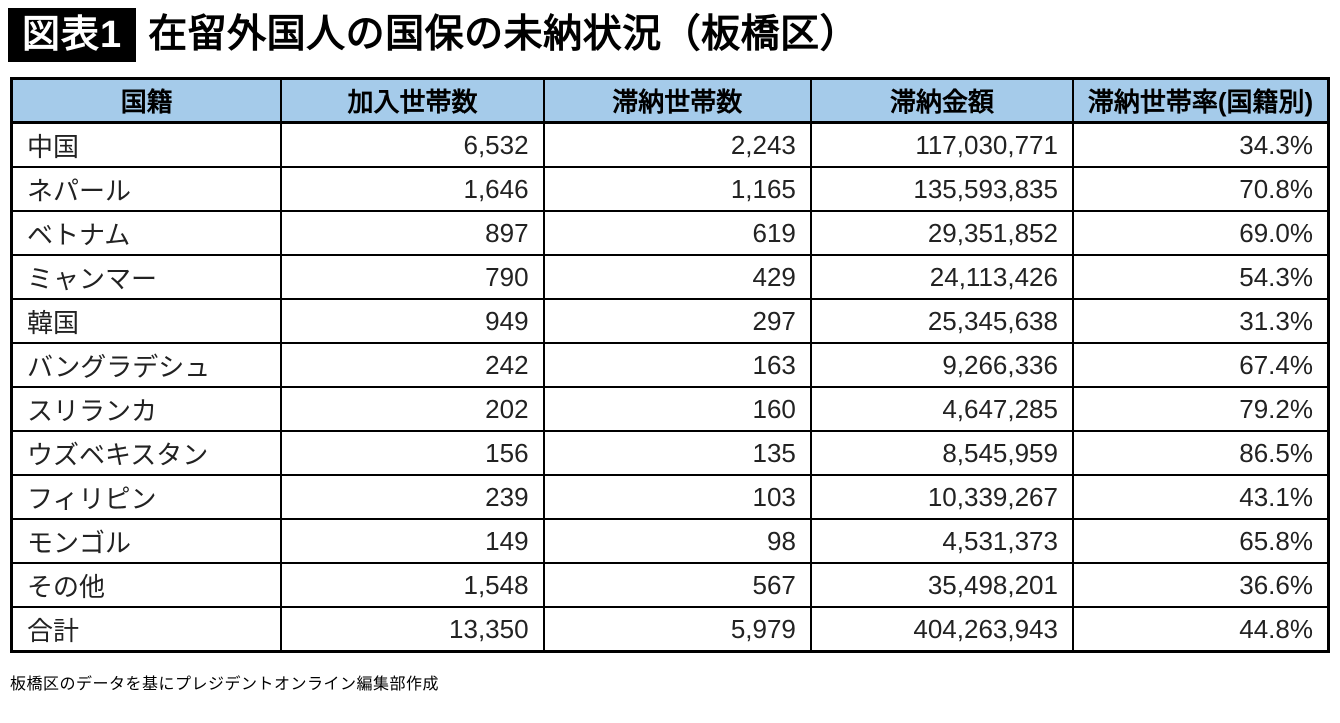 This screenshot has height=723, width=1340. I want to click on cell-value: 949, so click(412, 321).